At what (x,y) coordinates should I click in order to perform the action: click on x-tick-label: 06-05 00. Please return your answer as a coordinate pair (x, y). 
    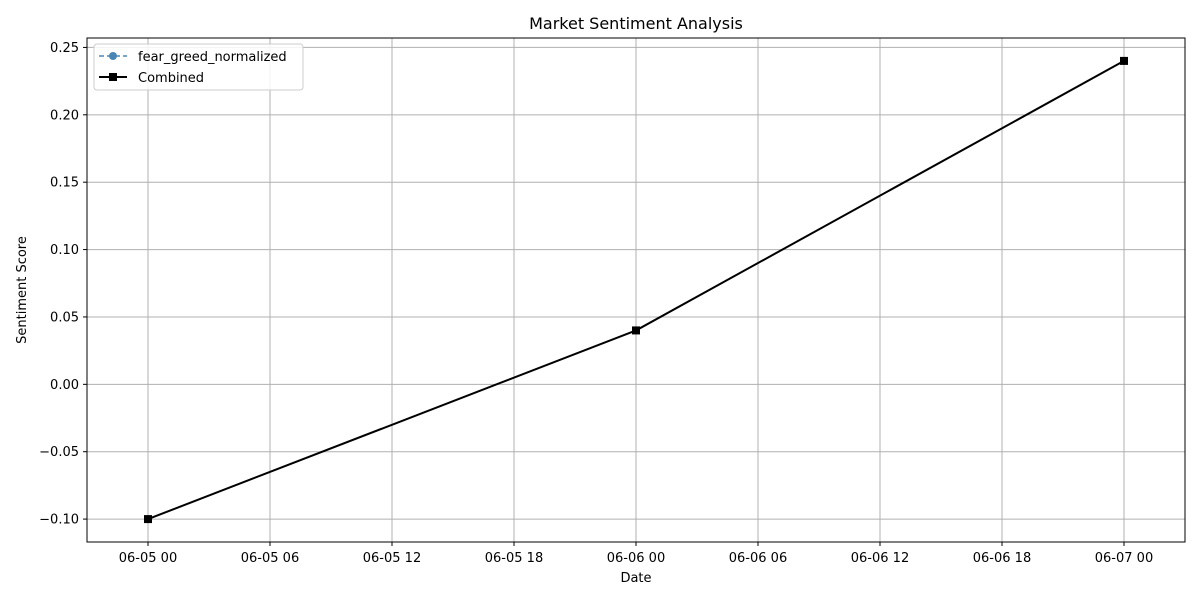
    Looking at the image, I should click on (148, 558).